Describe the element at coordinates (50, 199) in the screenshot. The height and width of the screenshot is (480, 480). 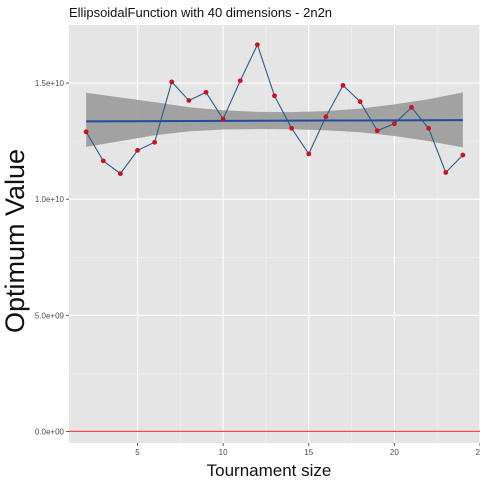
I see `y-tick-label: 1.0e+10` at that location.